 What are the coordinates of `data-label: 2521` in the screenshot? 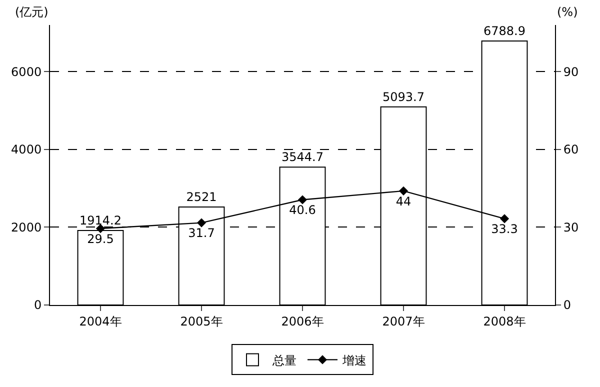 It's located at (201, 197).